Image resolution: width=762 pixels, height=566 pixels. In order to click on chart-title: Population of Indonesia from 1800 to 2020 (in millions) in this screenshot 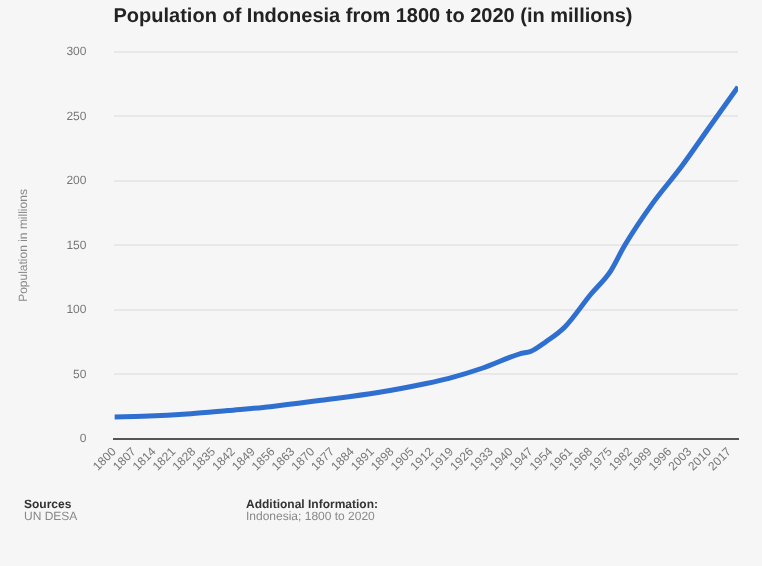, I will do `click(373, 16)`.